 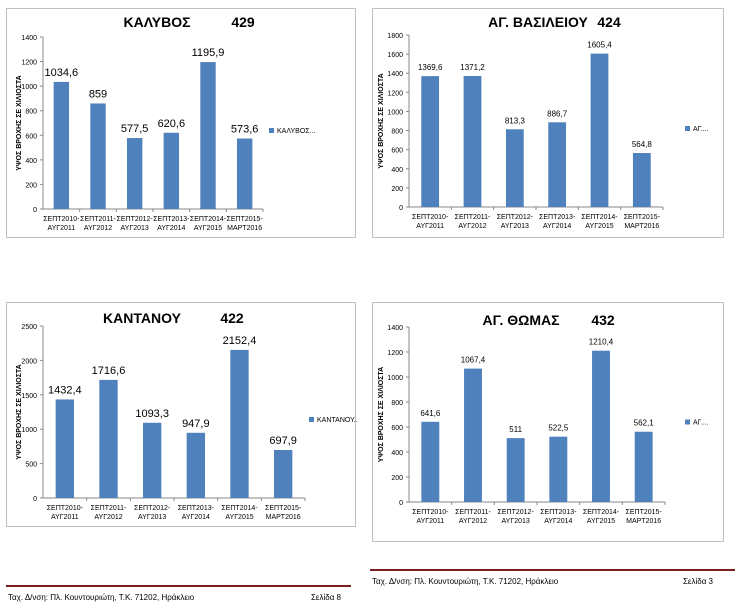 What do you see at coordinates (642, 144) in the screenshot?
I see `bar-value-label: 564,8` at bounding box center [642, 144].